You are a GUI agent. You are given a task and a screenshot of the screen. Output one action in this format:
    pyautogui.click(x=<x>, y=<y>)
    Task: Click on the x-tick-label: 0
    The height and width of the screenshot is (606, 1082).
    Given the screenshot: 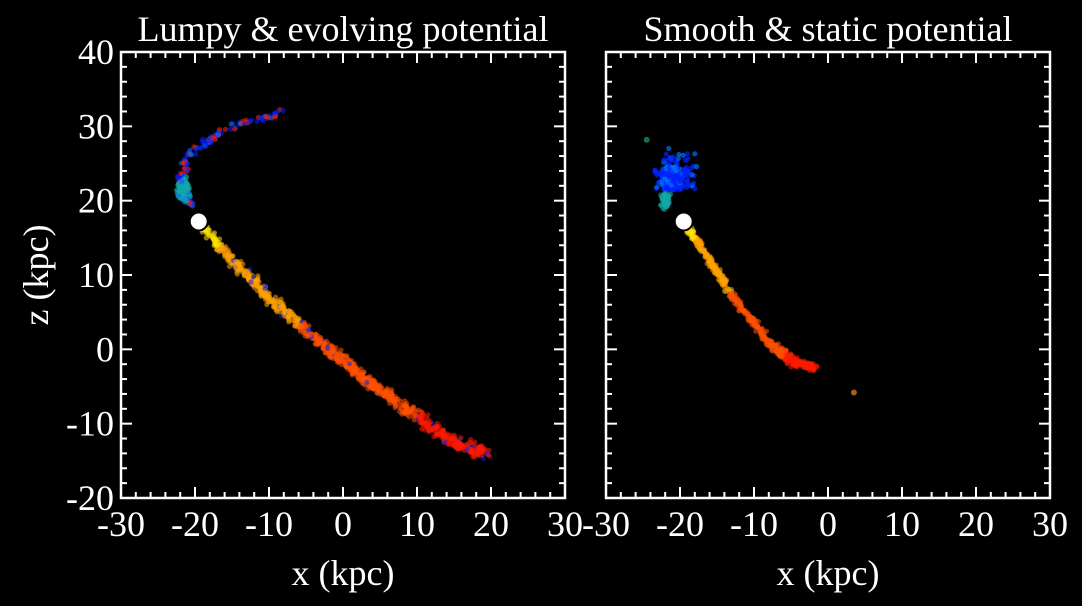 What is the action you would take?
    pyautogui.click(x=828, y=524)
    